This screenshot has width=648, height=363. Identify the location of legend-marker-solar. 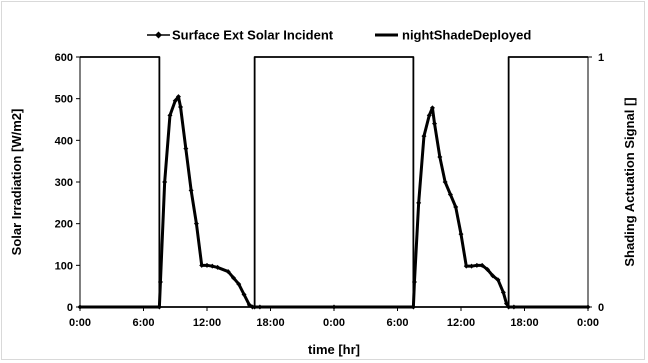
(158, 35).